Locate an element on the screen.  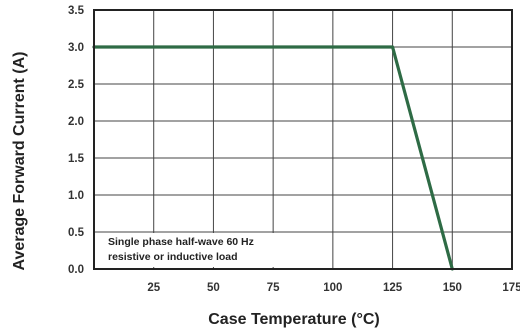
y-tick-label: 1.0 is located at coordinates (76, 196).